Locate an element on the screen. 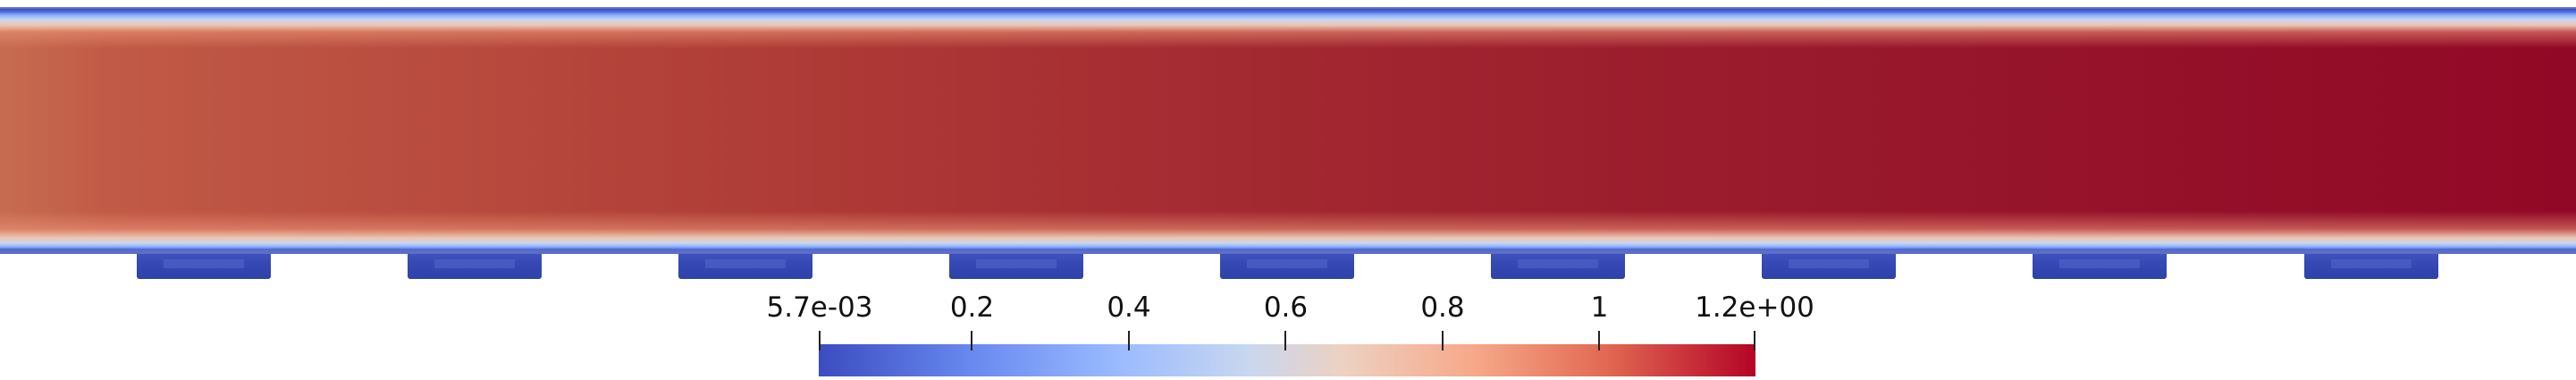 The height and width of the screenshot is (380, 2576). colorbar-tick-label: 0.8 is located at coordinates (1443, 307).